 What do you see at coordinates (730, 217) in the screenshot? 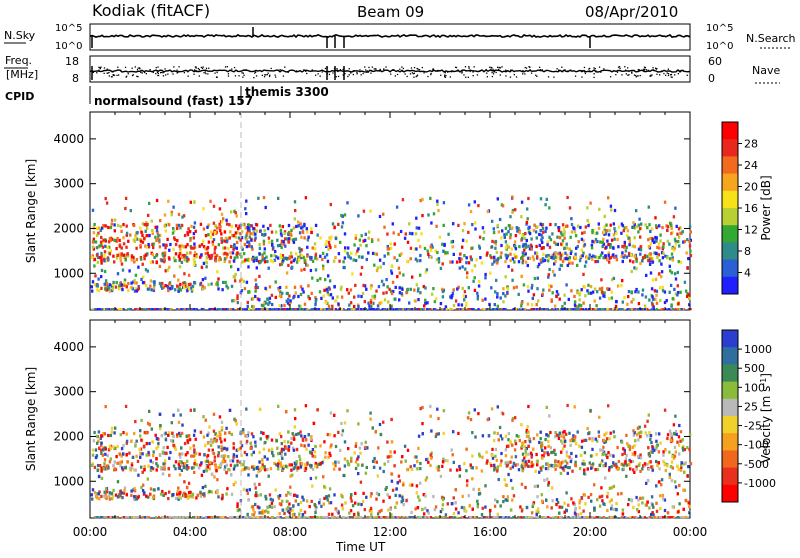
I see `power-colorbar-cell` at bounding box center [730, 217].